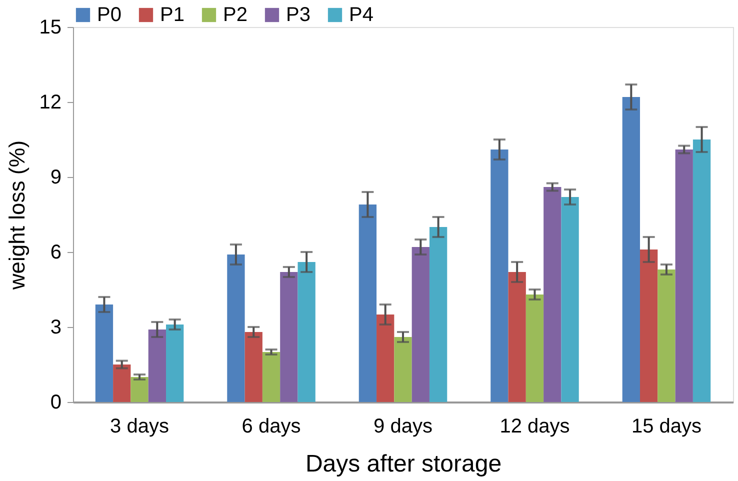  Describe the element at coordinates (56, 327) in the screenshot. I see `y-tick-label: 3` at that location.